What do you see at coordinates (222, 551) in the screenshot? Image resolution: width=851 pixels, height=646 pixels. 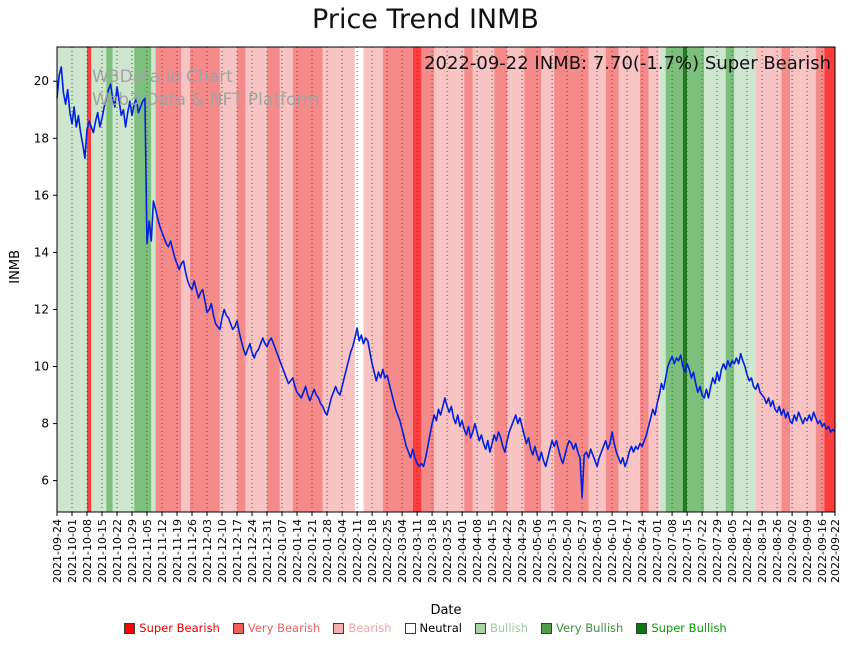 I see `x-tick-label: 2021-12-10` at bounding box center [222, 551].